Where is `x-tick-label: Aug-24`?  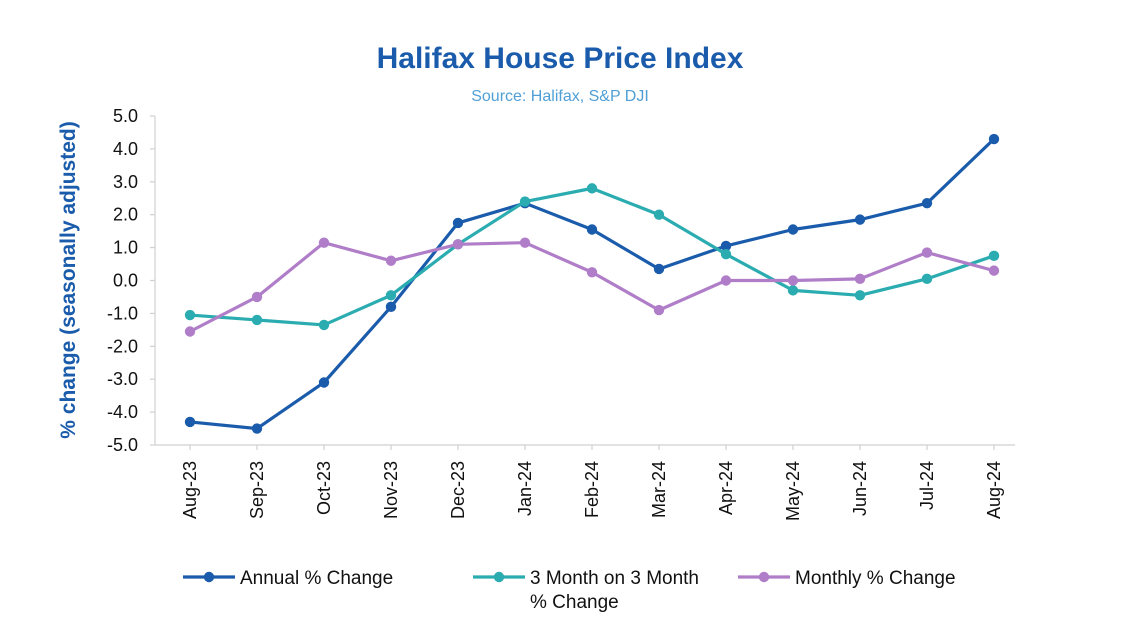 x-tick-label: Aug-24 is located at coordinates (994, 490).